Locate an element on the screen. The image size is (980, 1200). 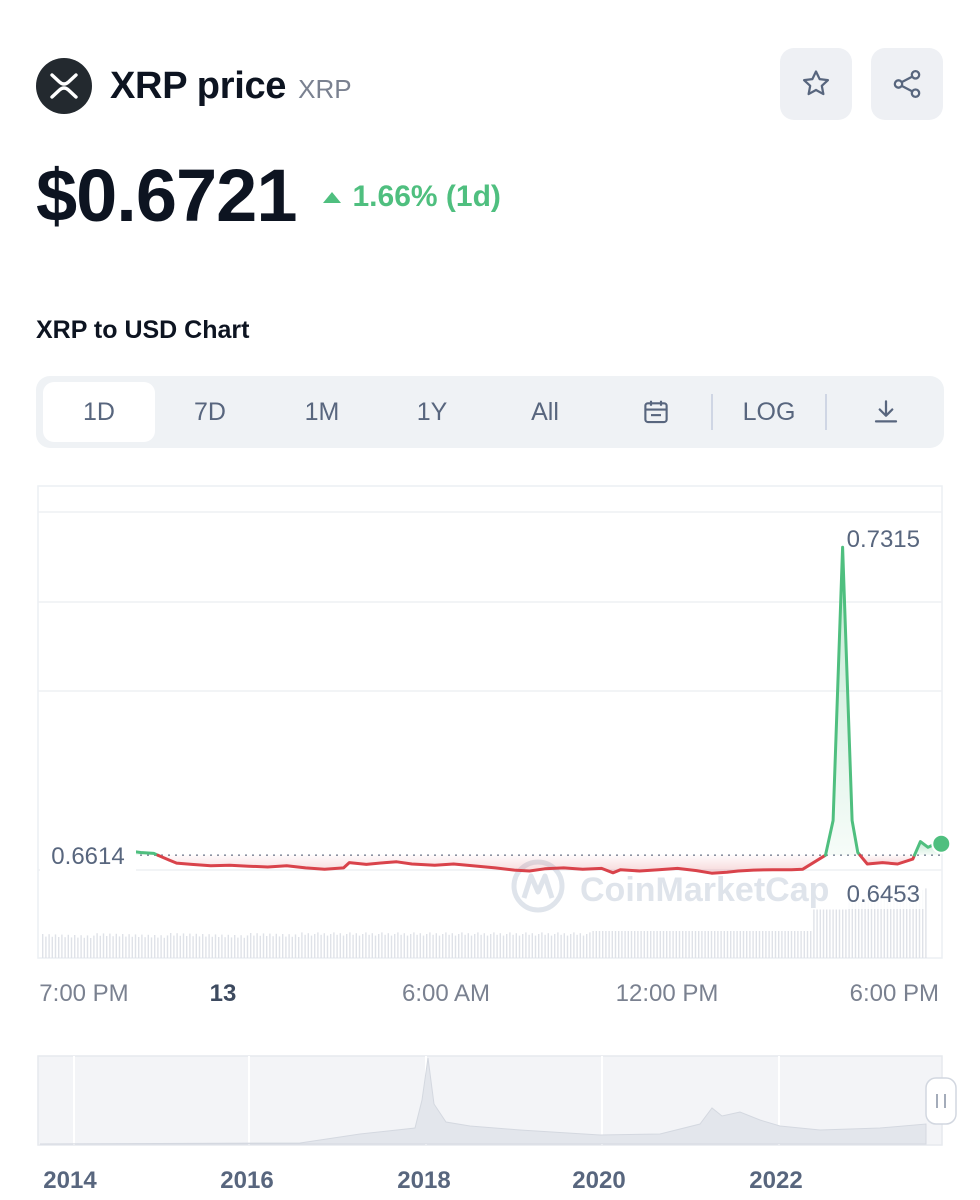
download-icon is located at coordinates (886, 411).